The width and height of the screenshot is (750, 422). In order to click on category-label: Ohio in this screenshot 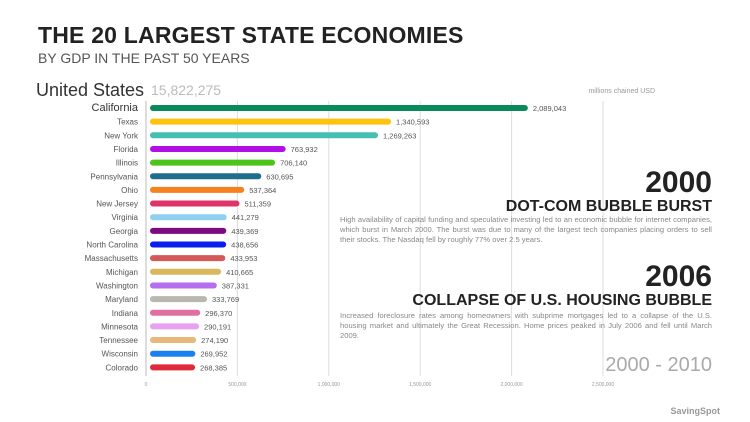, I will do `click(129, 190)`.